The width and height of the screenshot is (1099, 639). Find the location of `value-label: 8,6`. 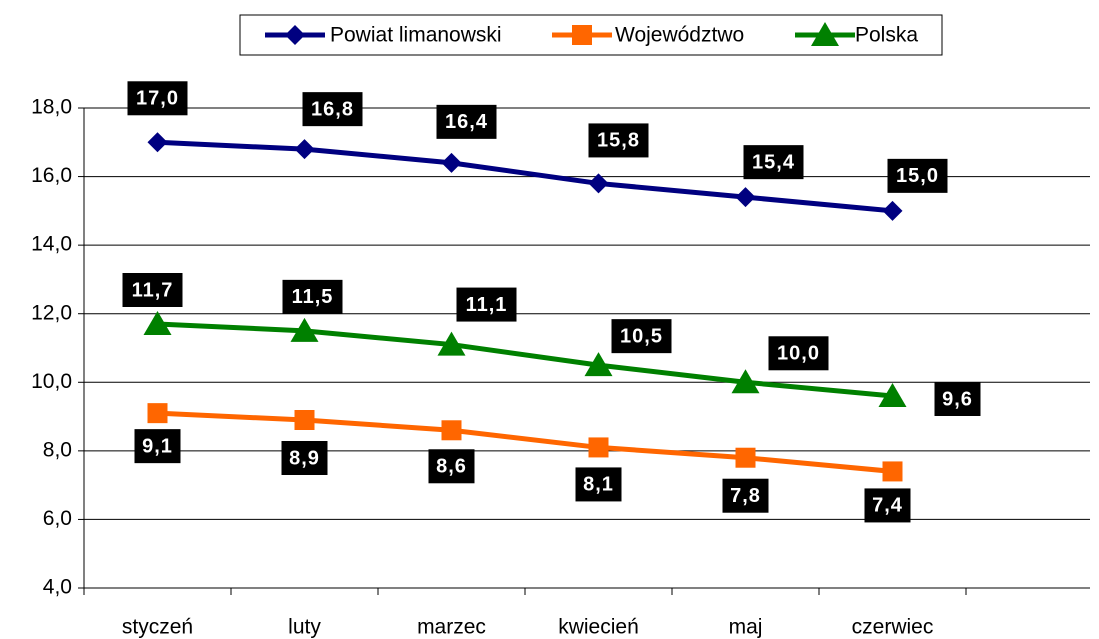

value-label: 8,6 is located at coordinates (451, 467).